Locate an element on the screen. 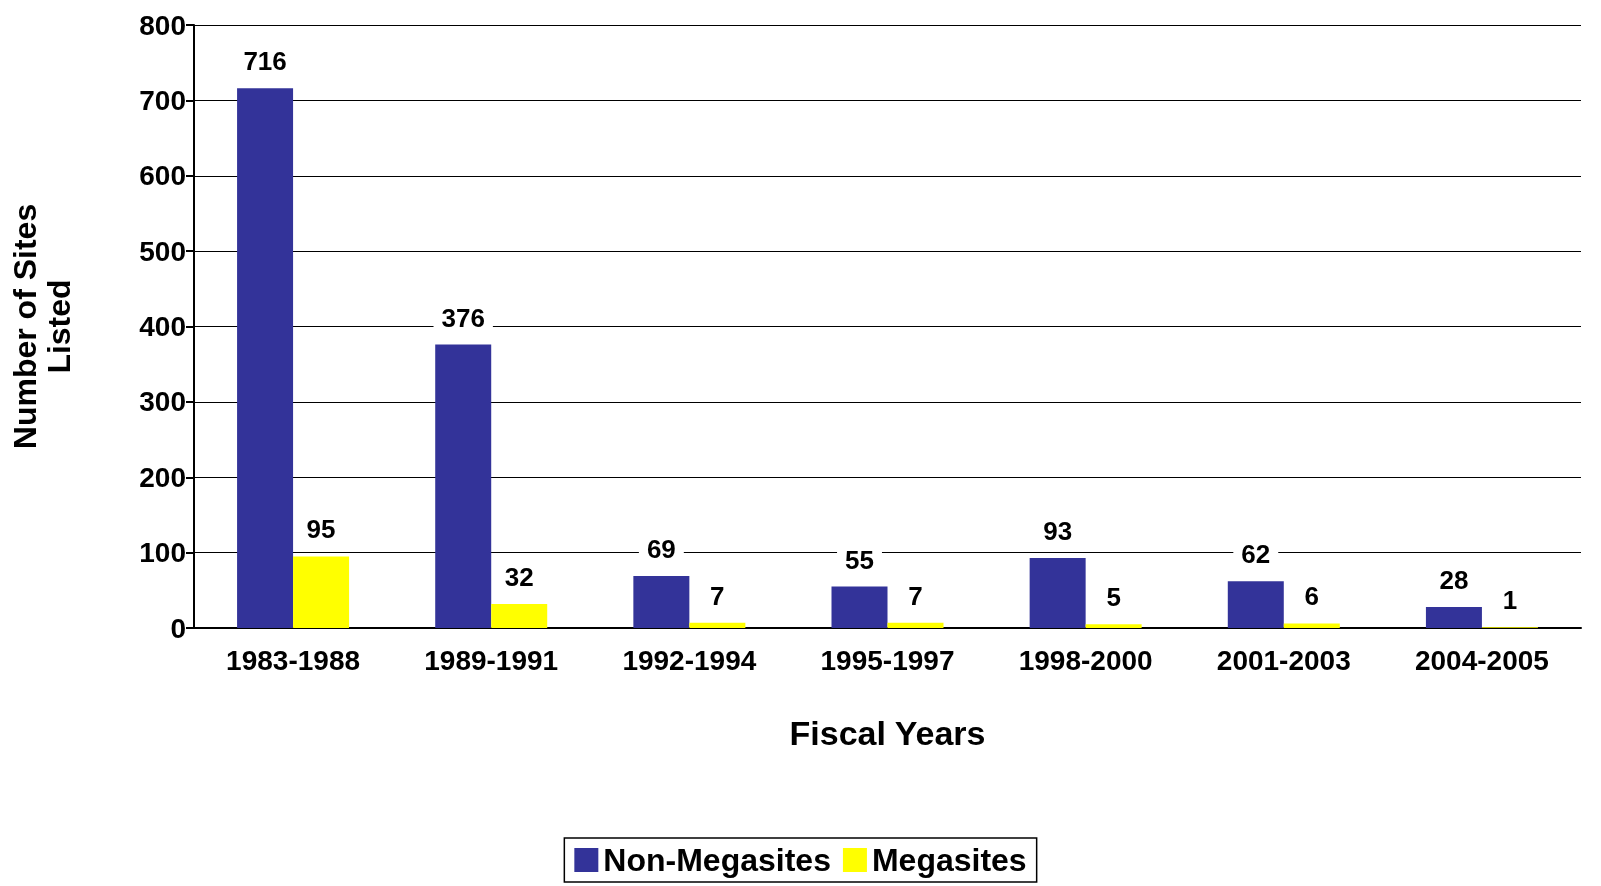  data-label: 69 is located at coordinates (661, 548).